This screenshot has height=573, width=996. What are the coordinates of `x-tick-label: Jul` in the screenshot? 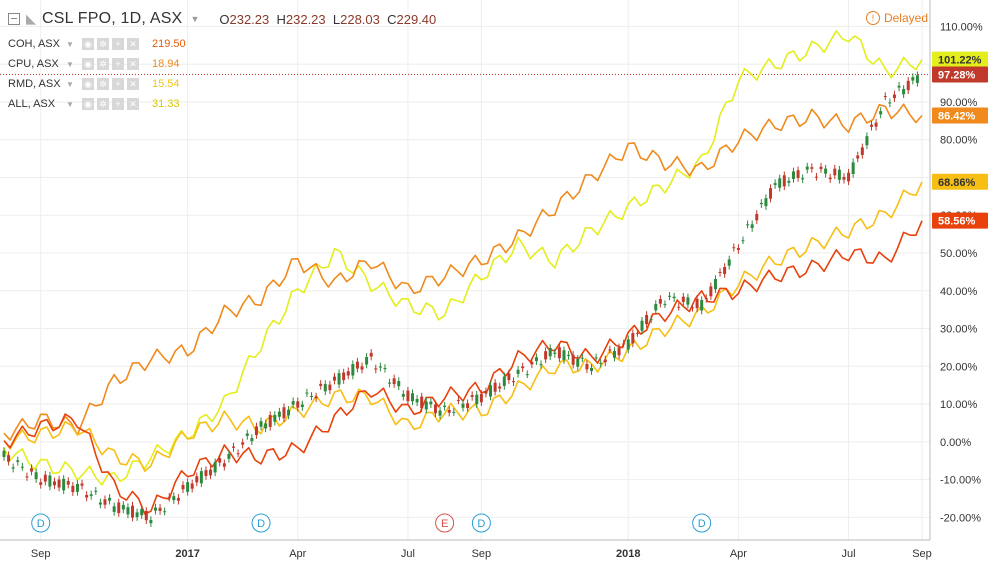 It's located at (849, 554).